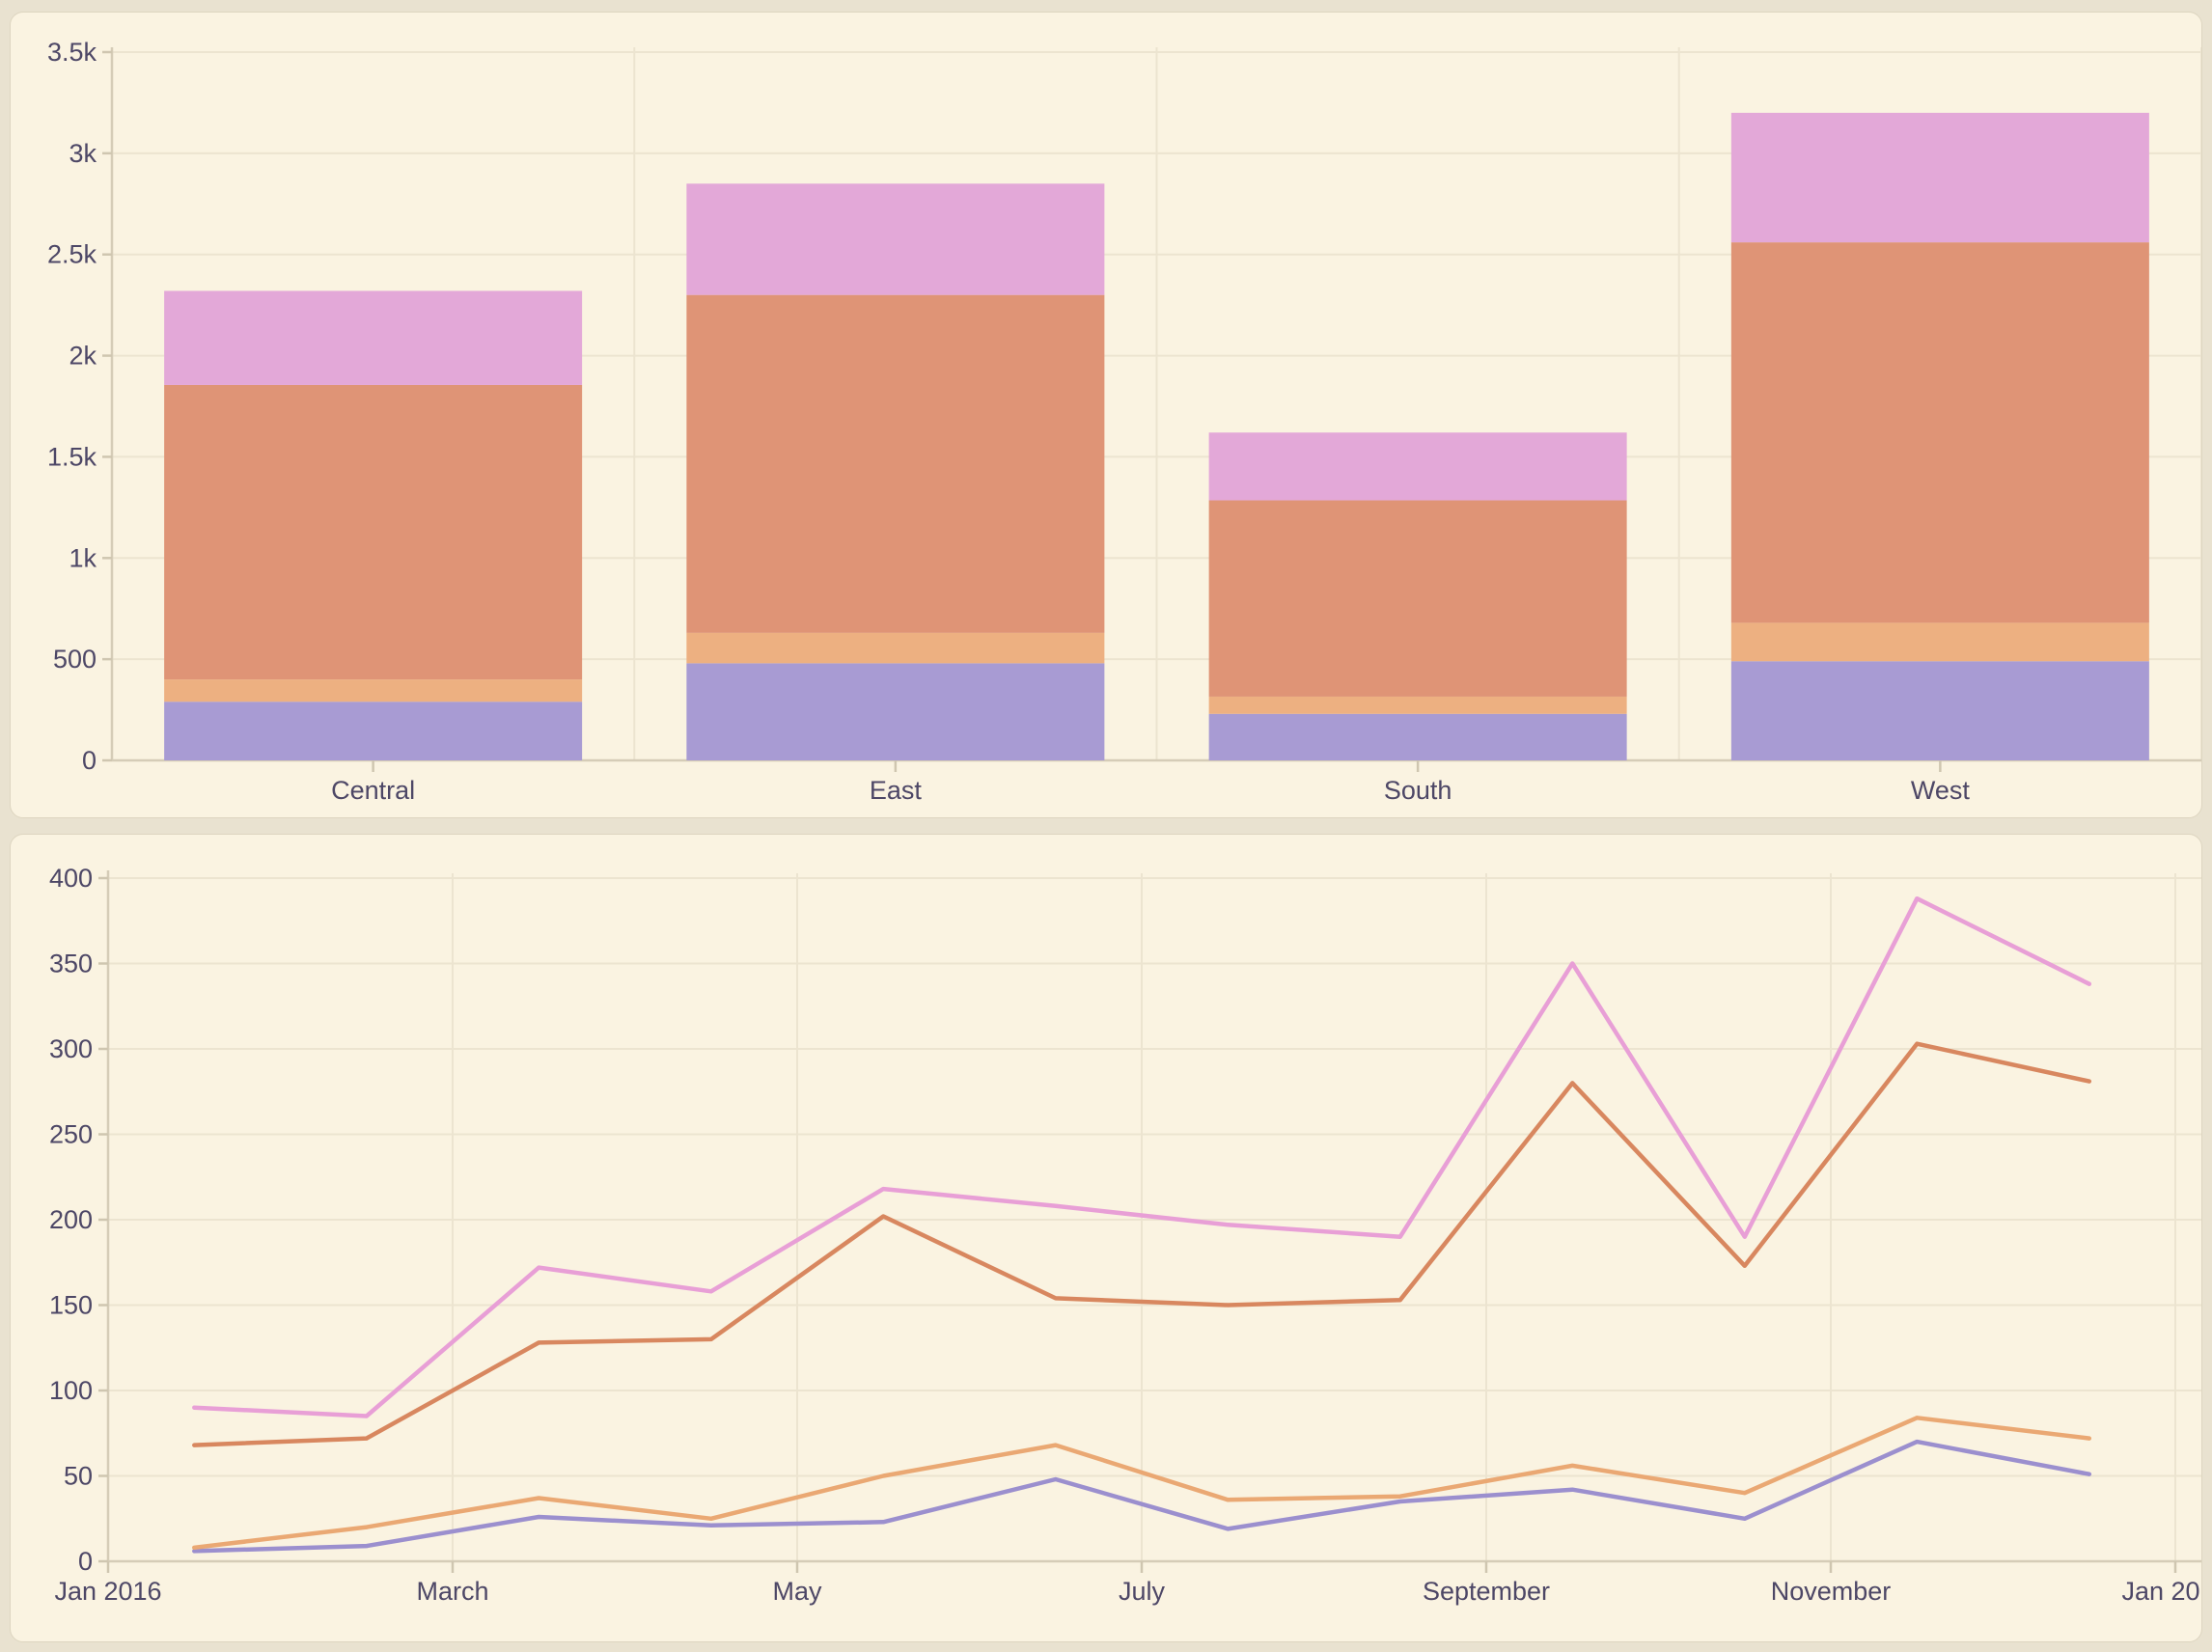 The width and height of the screenshot is (2212, 1652). I want to click on x-axis-category-label: West, so click(1941, 790).